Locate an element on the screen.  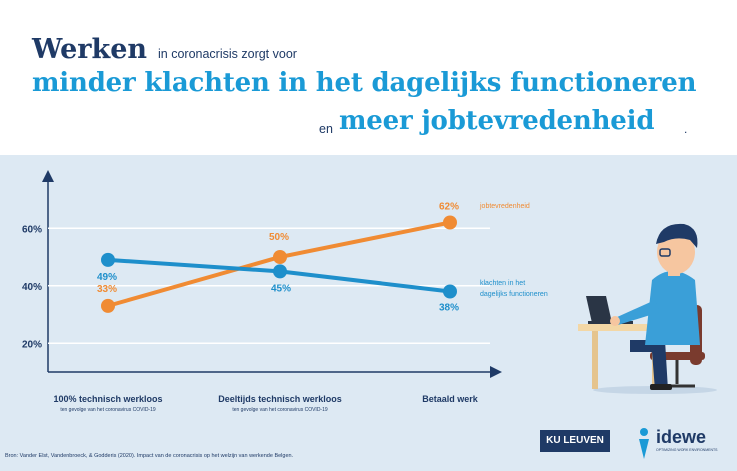
ku-leuven-logo: KU LEUVEN is located at coordinates (575, 441).